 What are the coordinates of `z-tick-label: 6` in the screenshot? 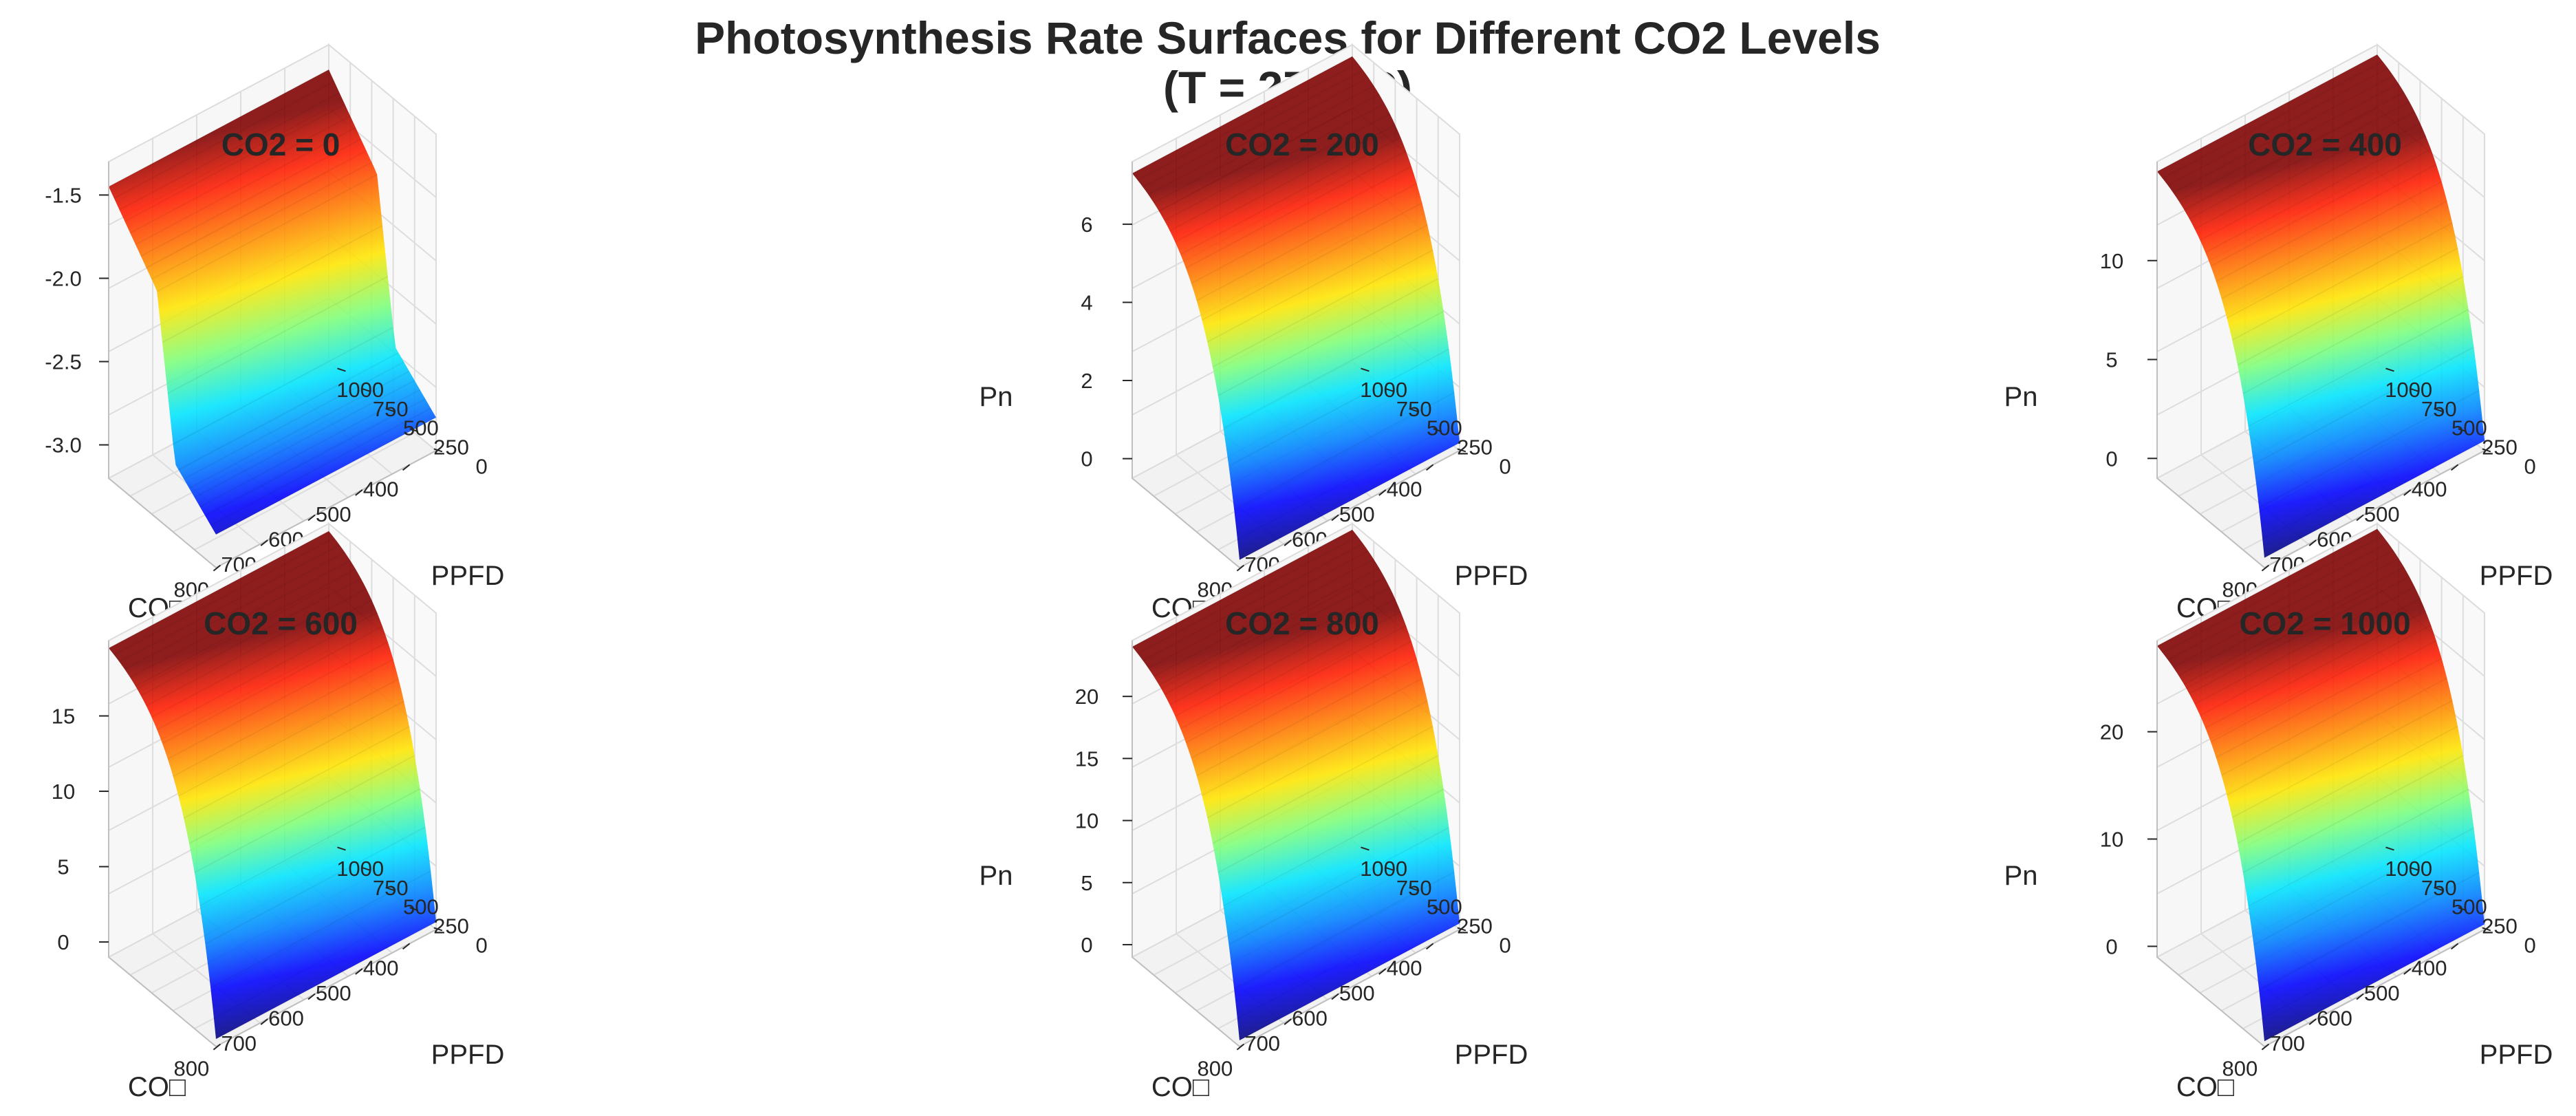 It's located at (1086, 225).